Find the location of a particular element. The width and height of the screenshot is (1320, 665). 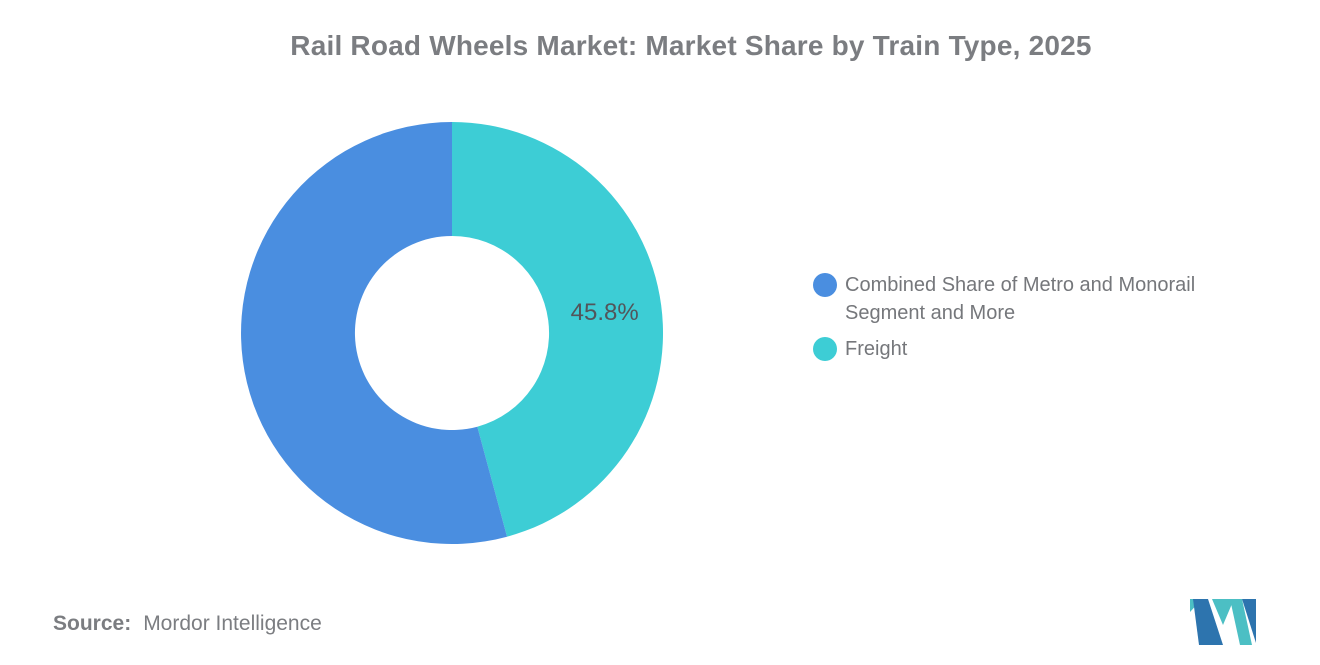

donut-slice-freight is located at coordinates (558, 329).